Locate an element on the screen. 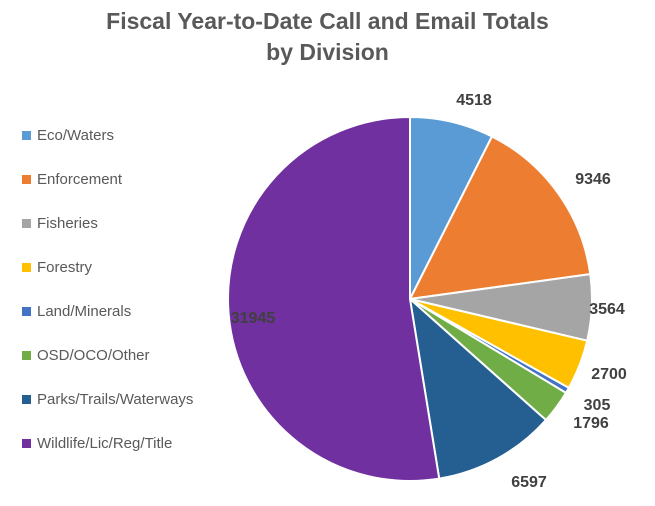  pie-slice-enforcement is located at coordinates (500, 218).